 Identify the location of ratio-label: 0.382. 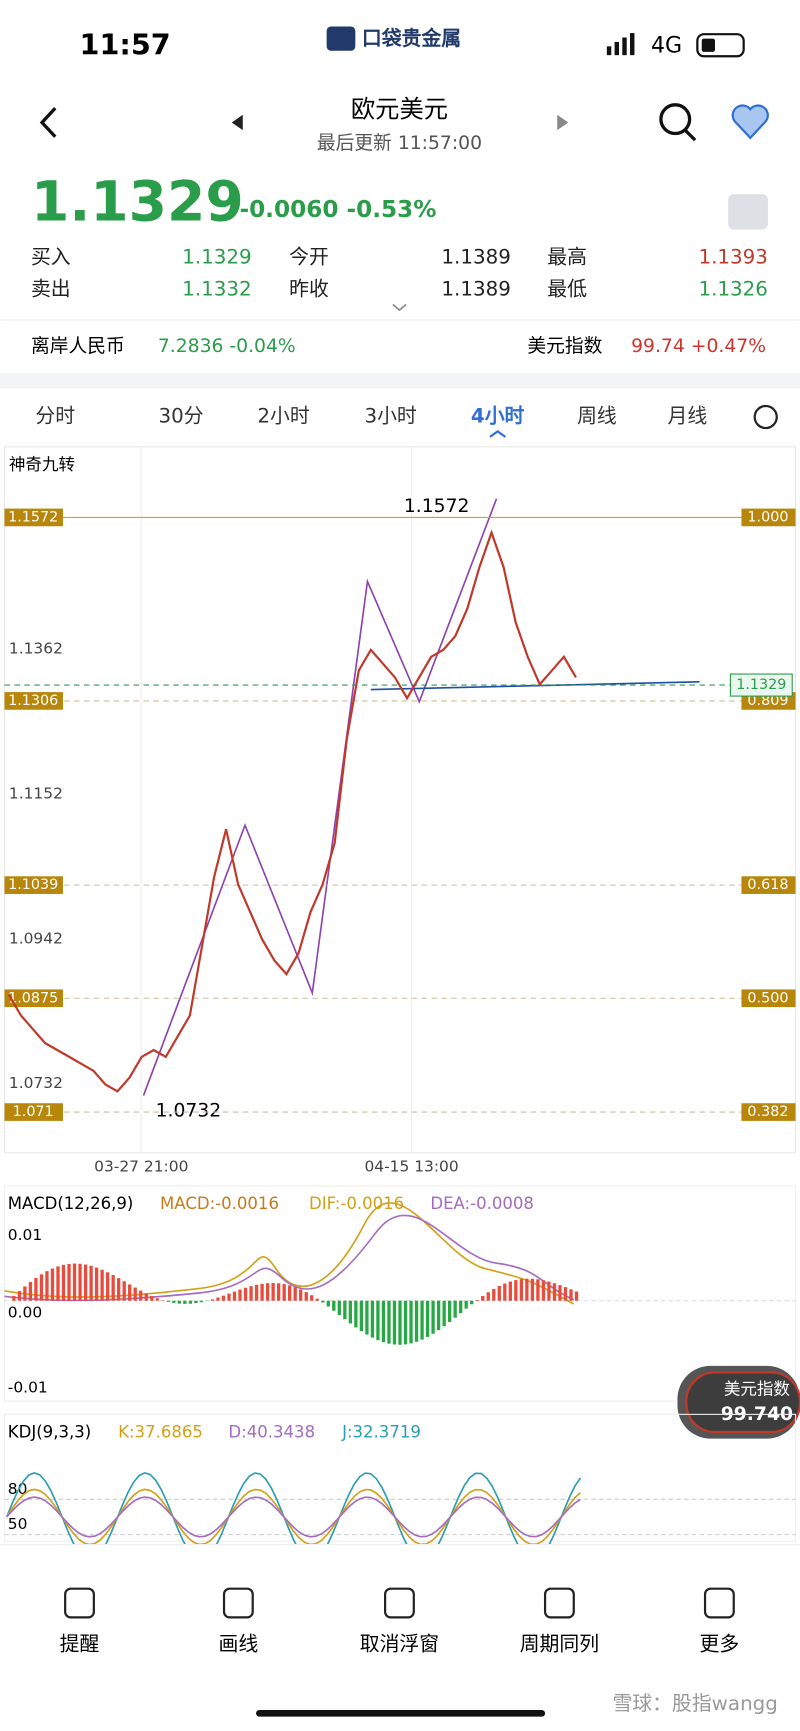
(767, 1112).